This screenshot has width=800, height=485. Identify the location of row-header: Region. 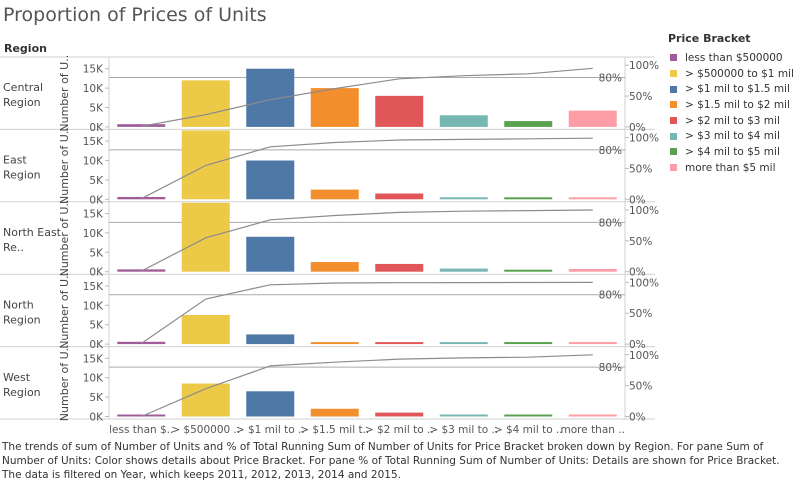
(25, 48).